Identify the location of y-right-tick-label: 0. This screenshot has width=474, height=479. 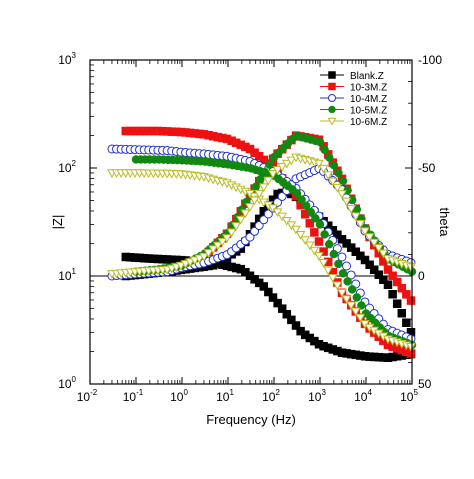
(421, 276).